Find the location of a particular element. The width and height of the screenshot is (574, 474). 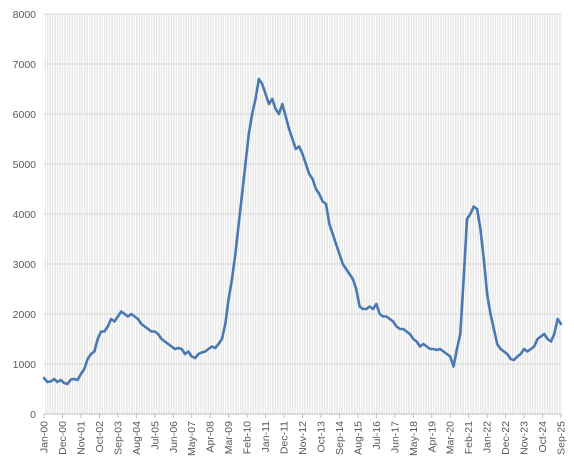

x-tick-label: Aug-15 is located at coordinates (358, 438).